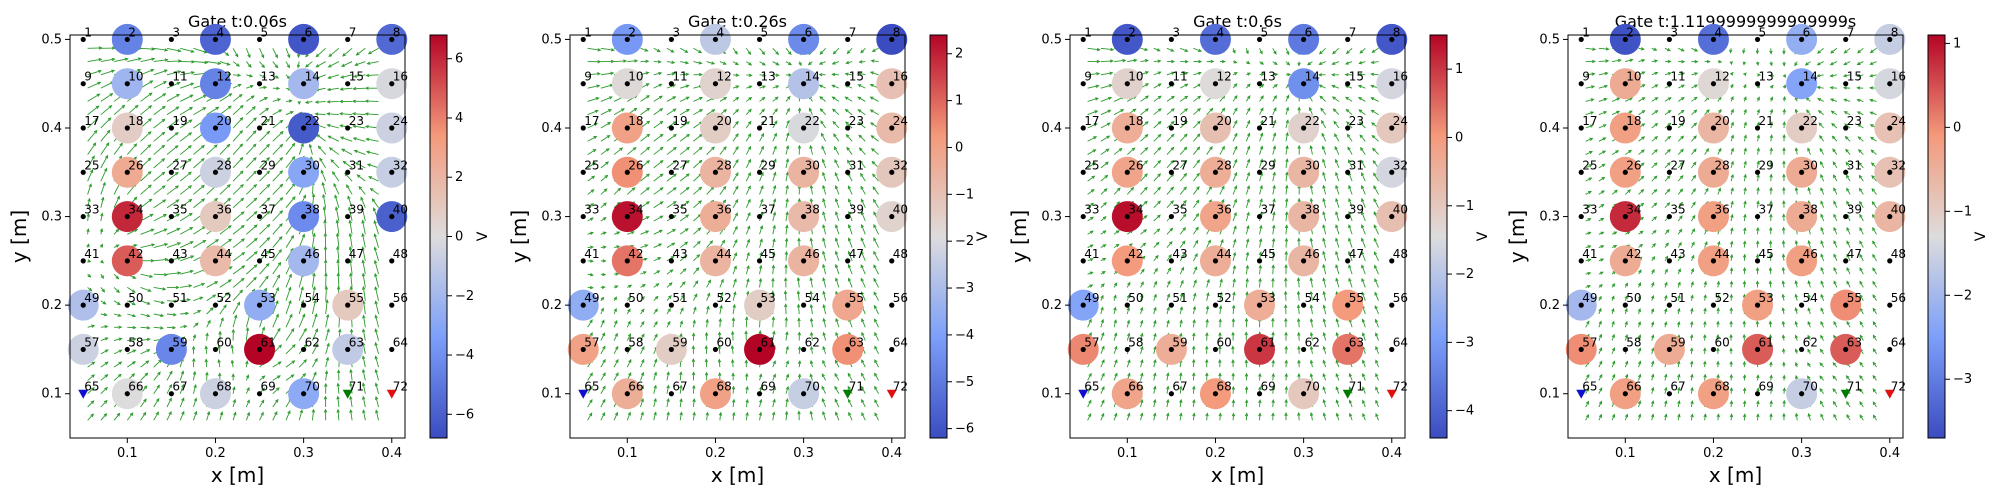  Describe the element at coordinates (1223, 254) in the screenshot. I see `electrode-44-label: 44` at that location.